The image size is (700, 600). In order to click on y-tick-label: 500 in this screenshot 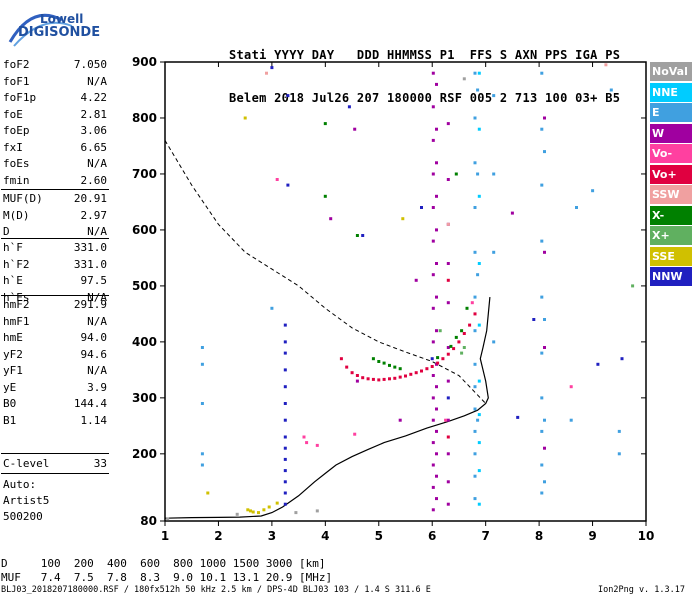, I will do `click(144, 286)`.